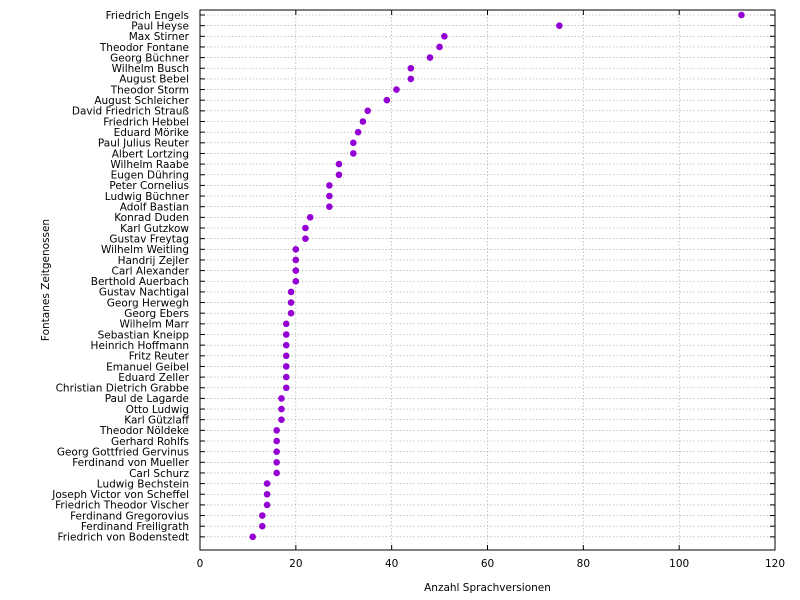  Describe the element at coordinates (487, 564) in the screenshot. I see `x-tick-label: 60` at that location.